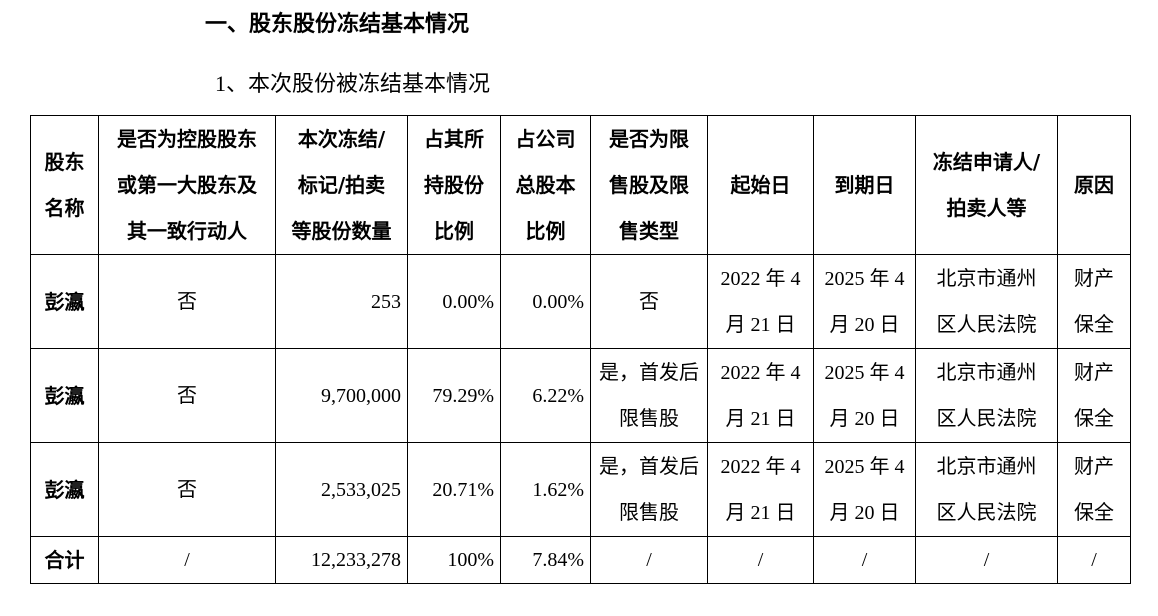 The height and width of the screenshot is (616, 1158). I want to click on table-cell: 1.62%, so click(545, 489).